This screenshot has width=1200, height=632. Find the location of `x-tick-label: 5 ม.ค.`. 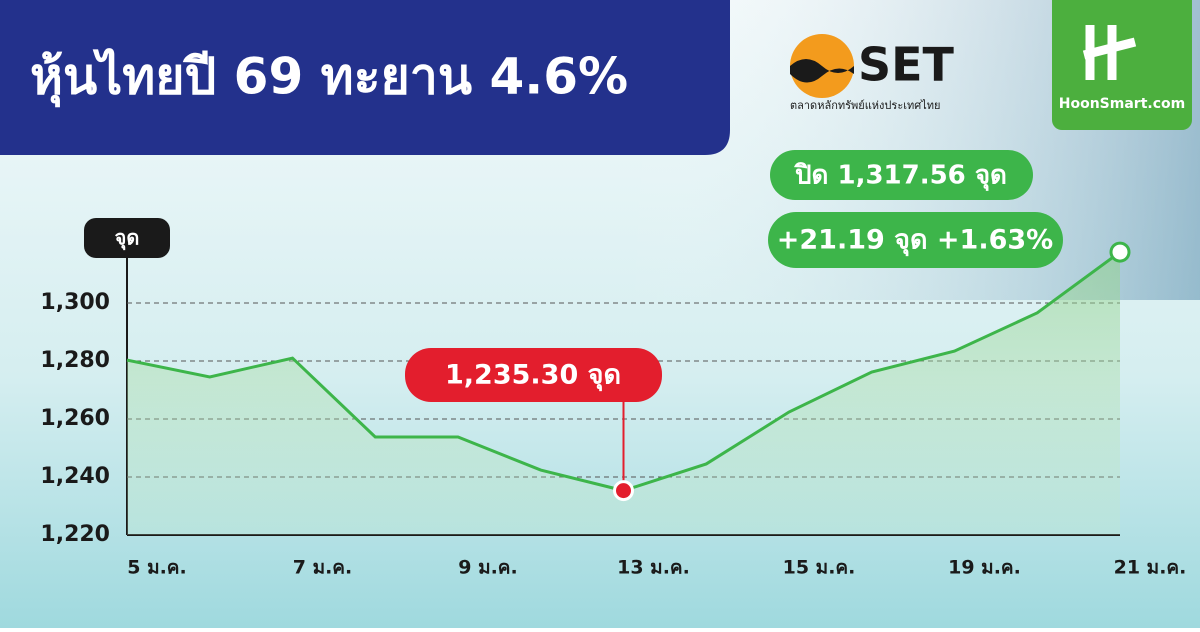

x-tick-label: 5 ม.ค. is located at coordinates (157, 568).